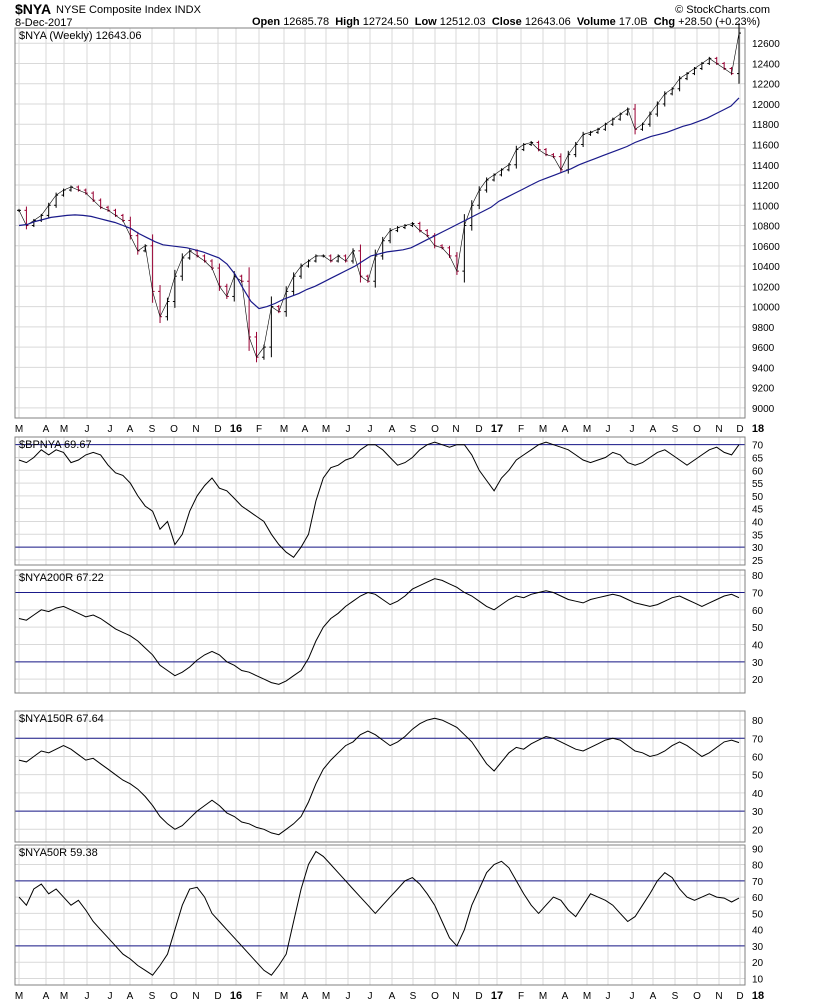 Image resolution: width=820 pixels, height=1000 pixels. I want to click on y-tick-label: 12400, so click(766, 64).